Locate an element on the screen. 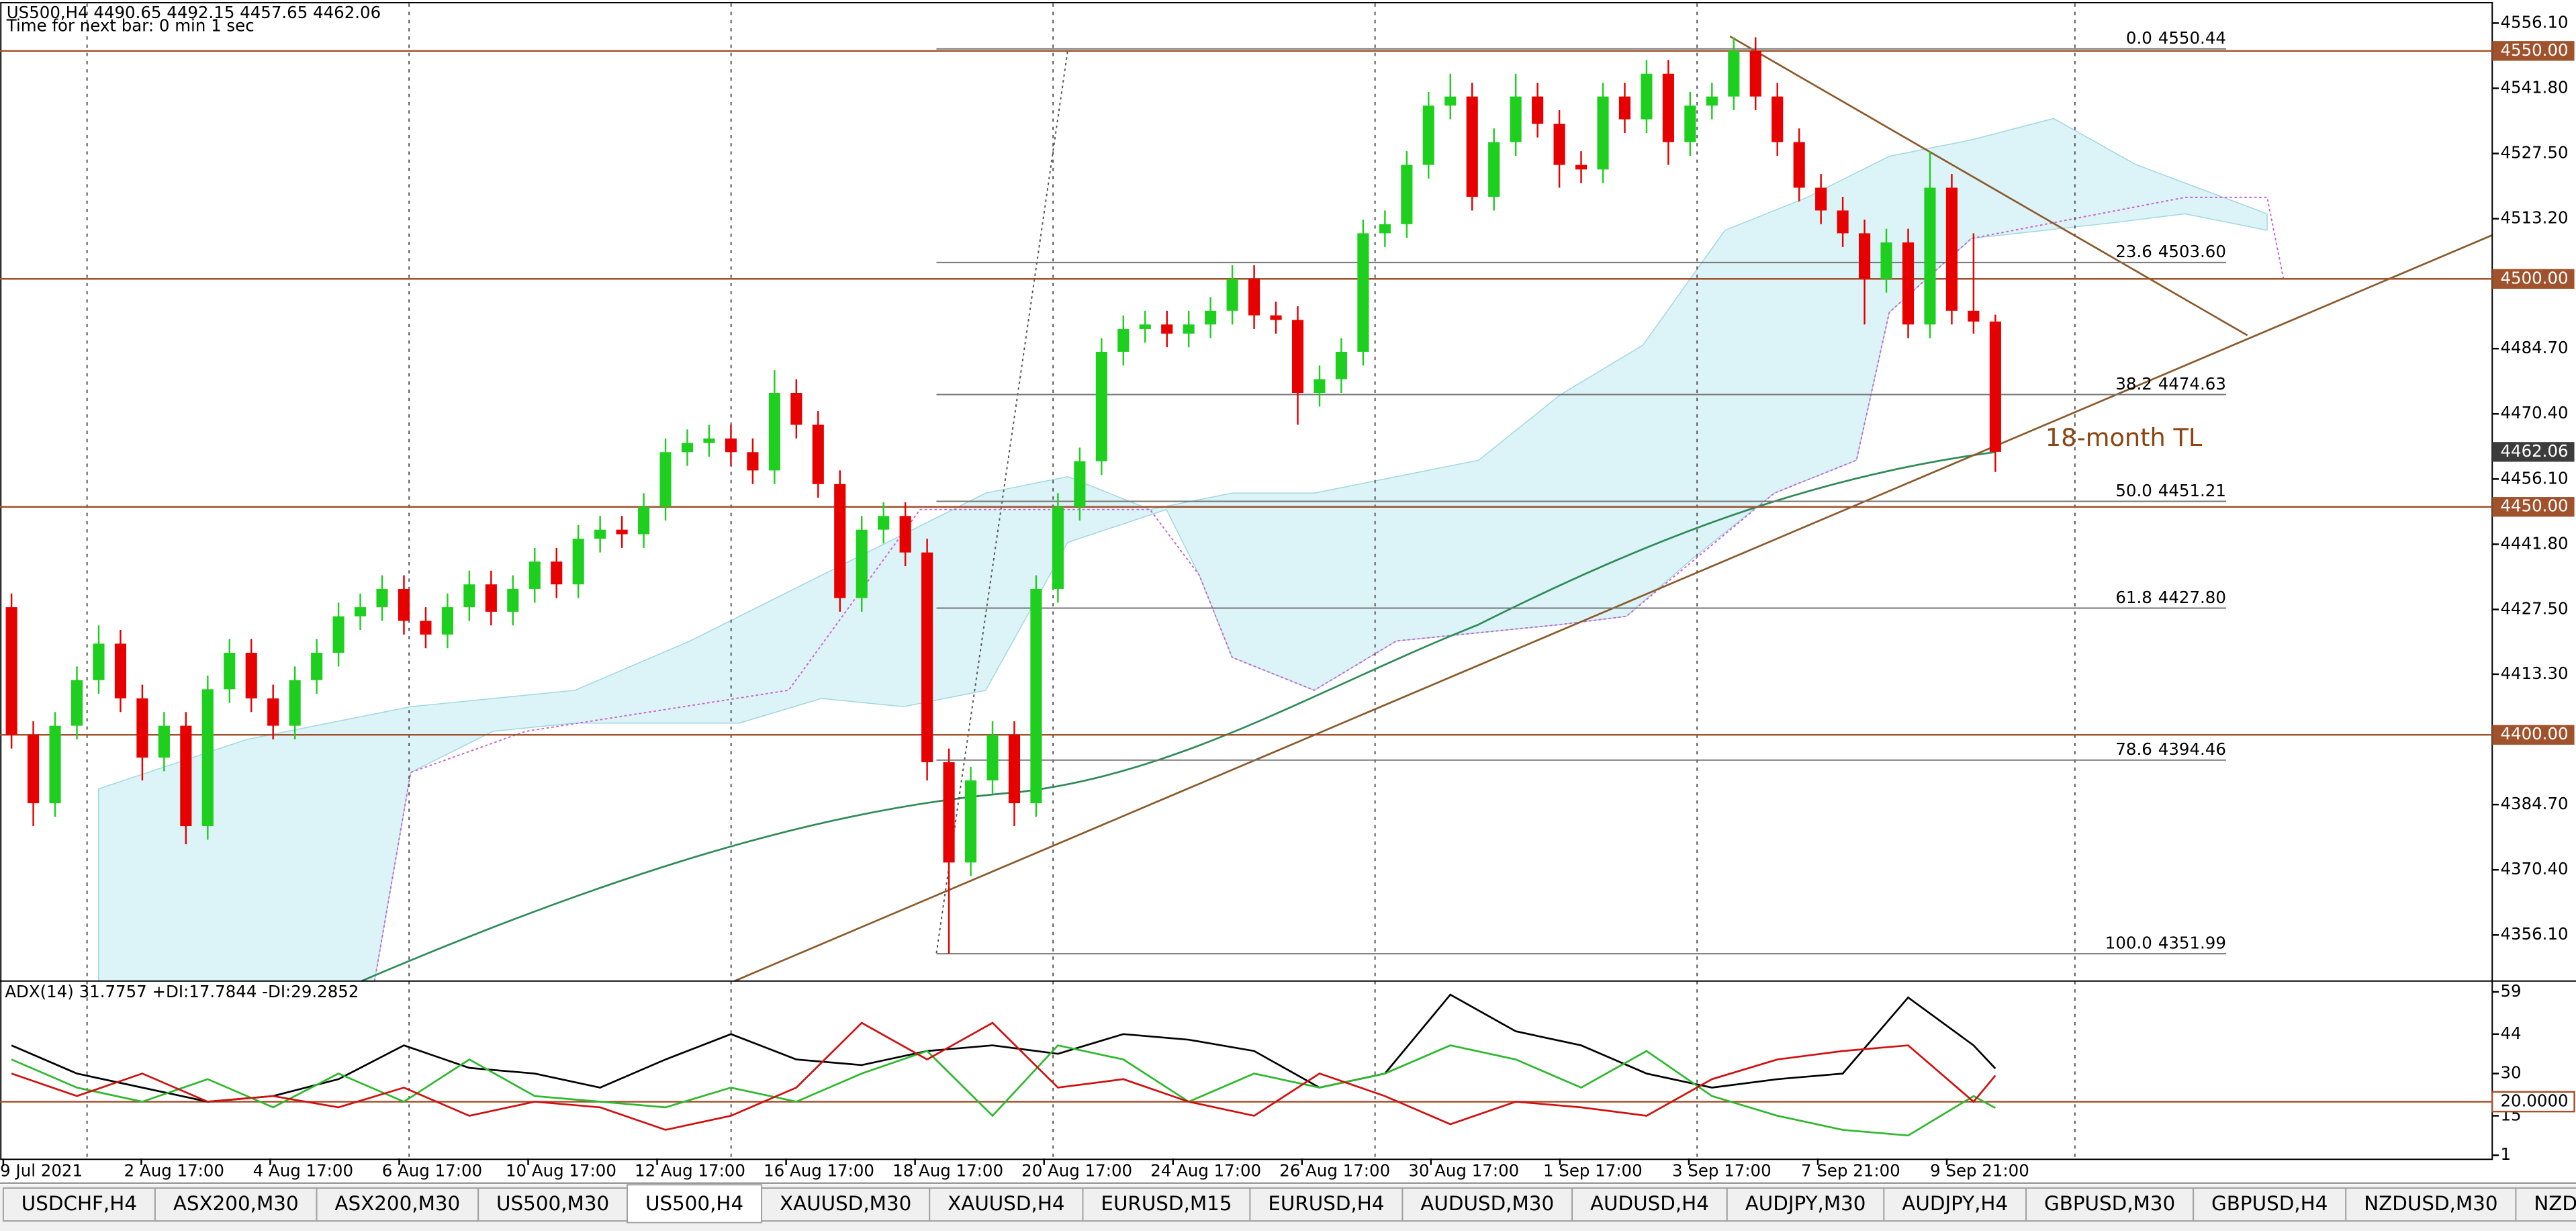 The height and width of the screenshot is (1231, 2576). level-label: 4400.00 is located at coordinates (2534, 733).